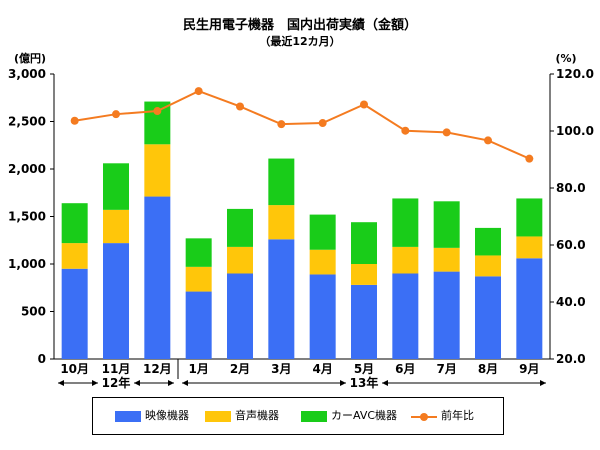  I want to click on y-axis-left-unit: (億円), so click(30, 58).